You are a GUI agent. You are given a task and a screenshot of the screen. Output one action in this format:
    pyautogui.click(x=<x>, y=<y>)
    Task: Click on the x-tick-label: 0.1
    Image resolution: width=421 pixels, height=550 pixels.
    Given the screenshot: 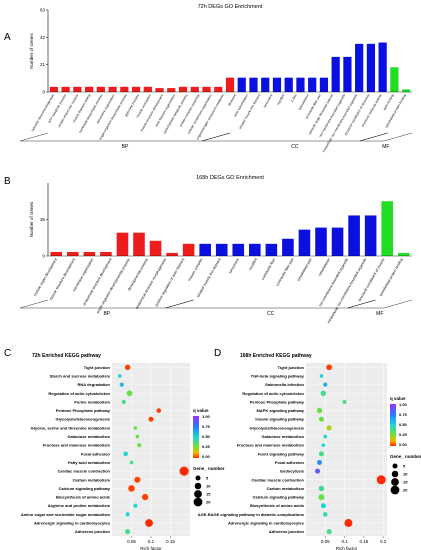 What is the action you would take?
    pyautogui.click(x=151, y=541)
    